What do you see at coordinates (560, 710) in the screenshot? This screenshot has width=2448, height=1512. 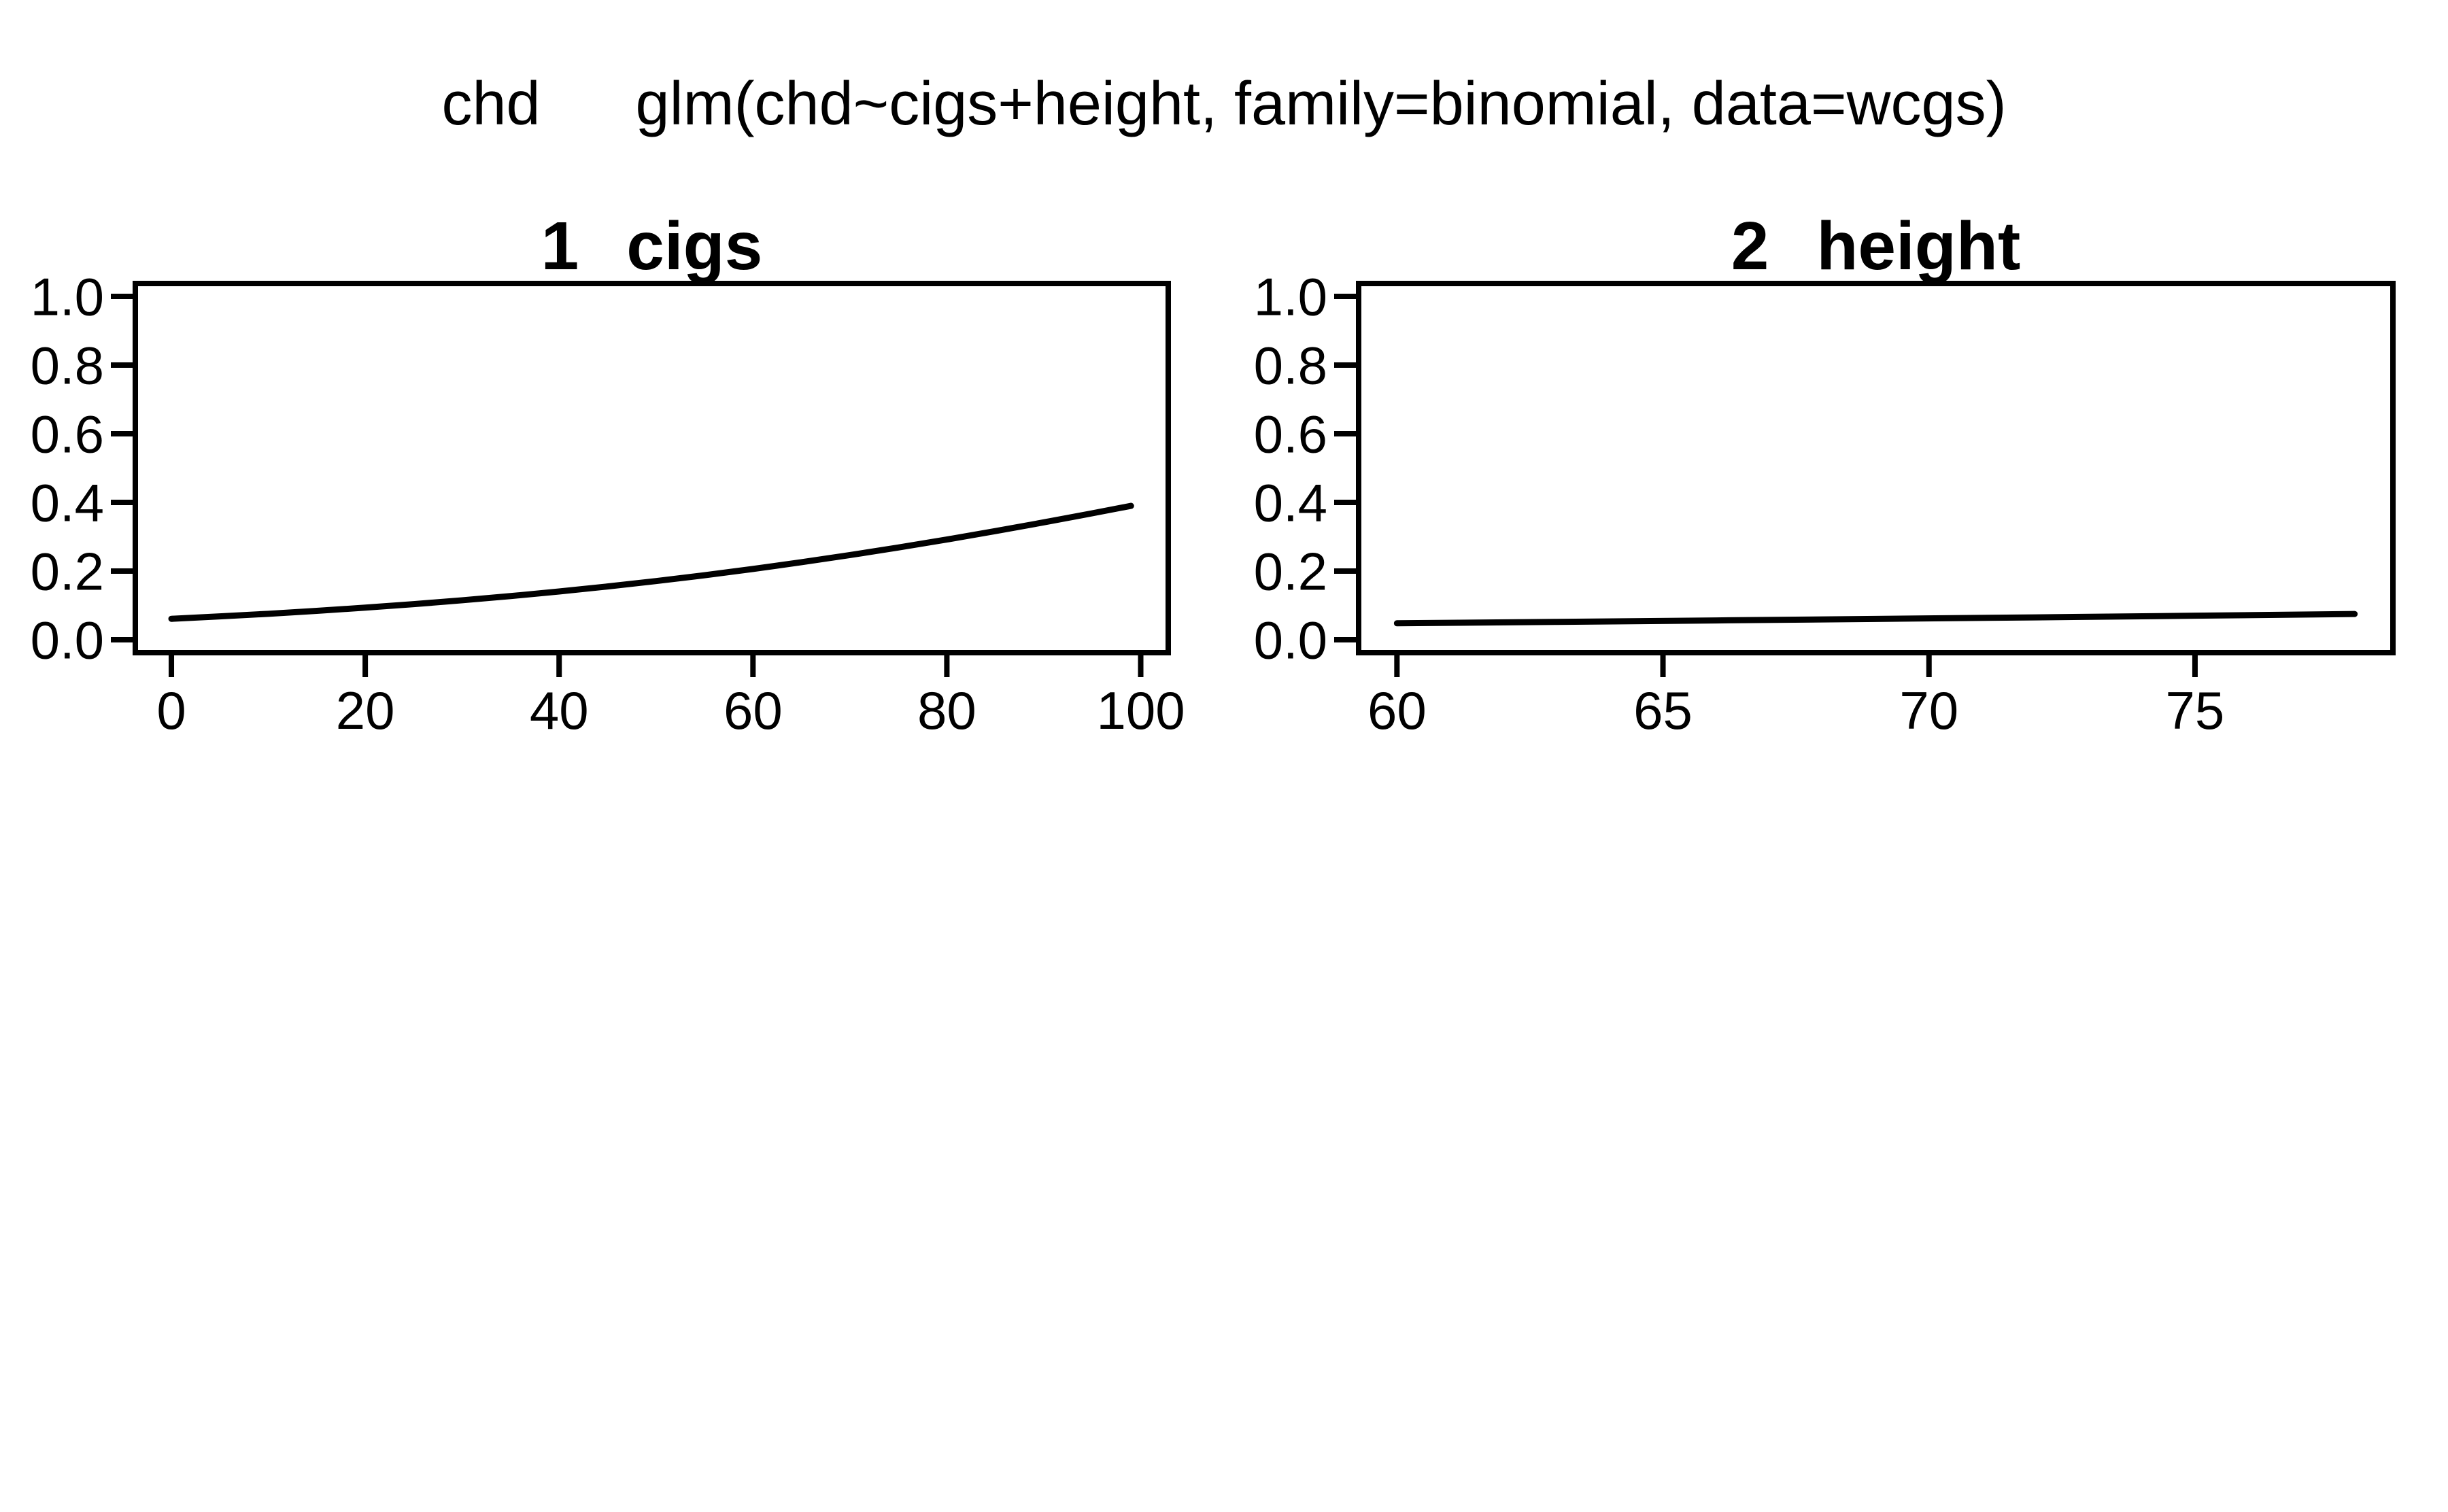 I see `x-tick-label: 40` at bounding box center [560, 710].